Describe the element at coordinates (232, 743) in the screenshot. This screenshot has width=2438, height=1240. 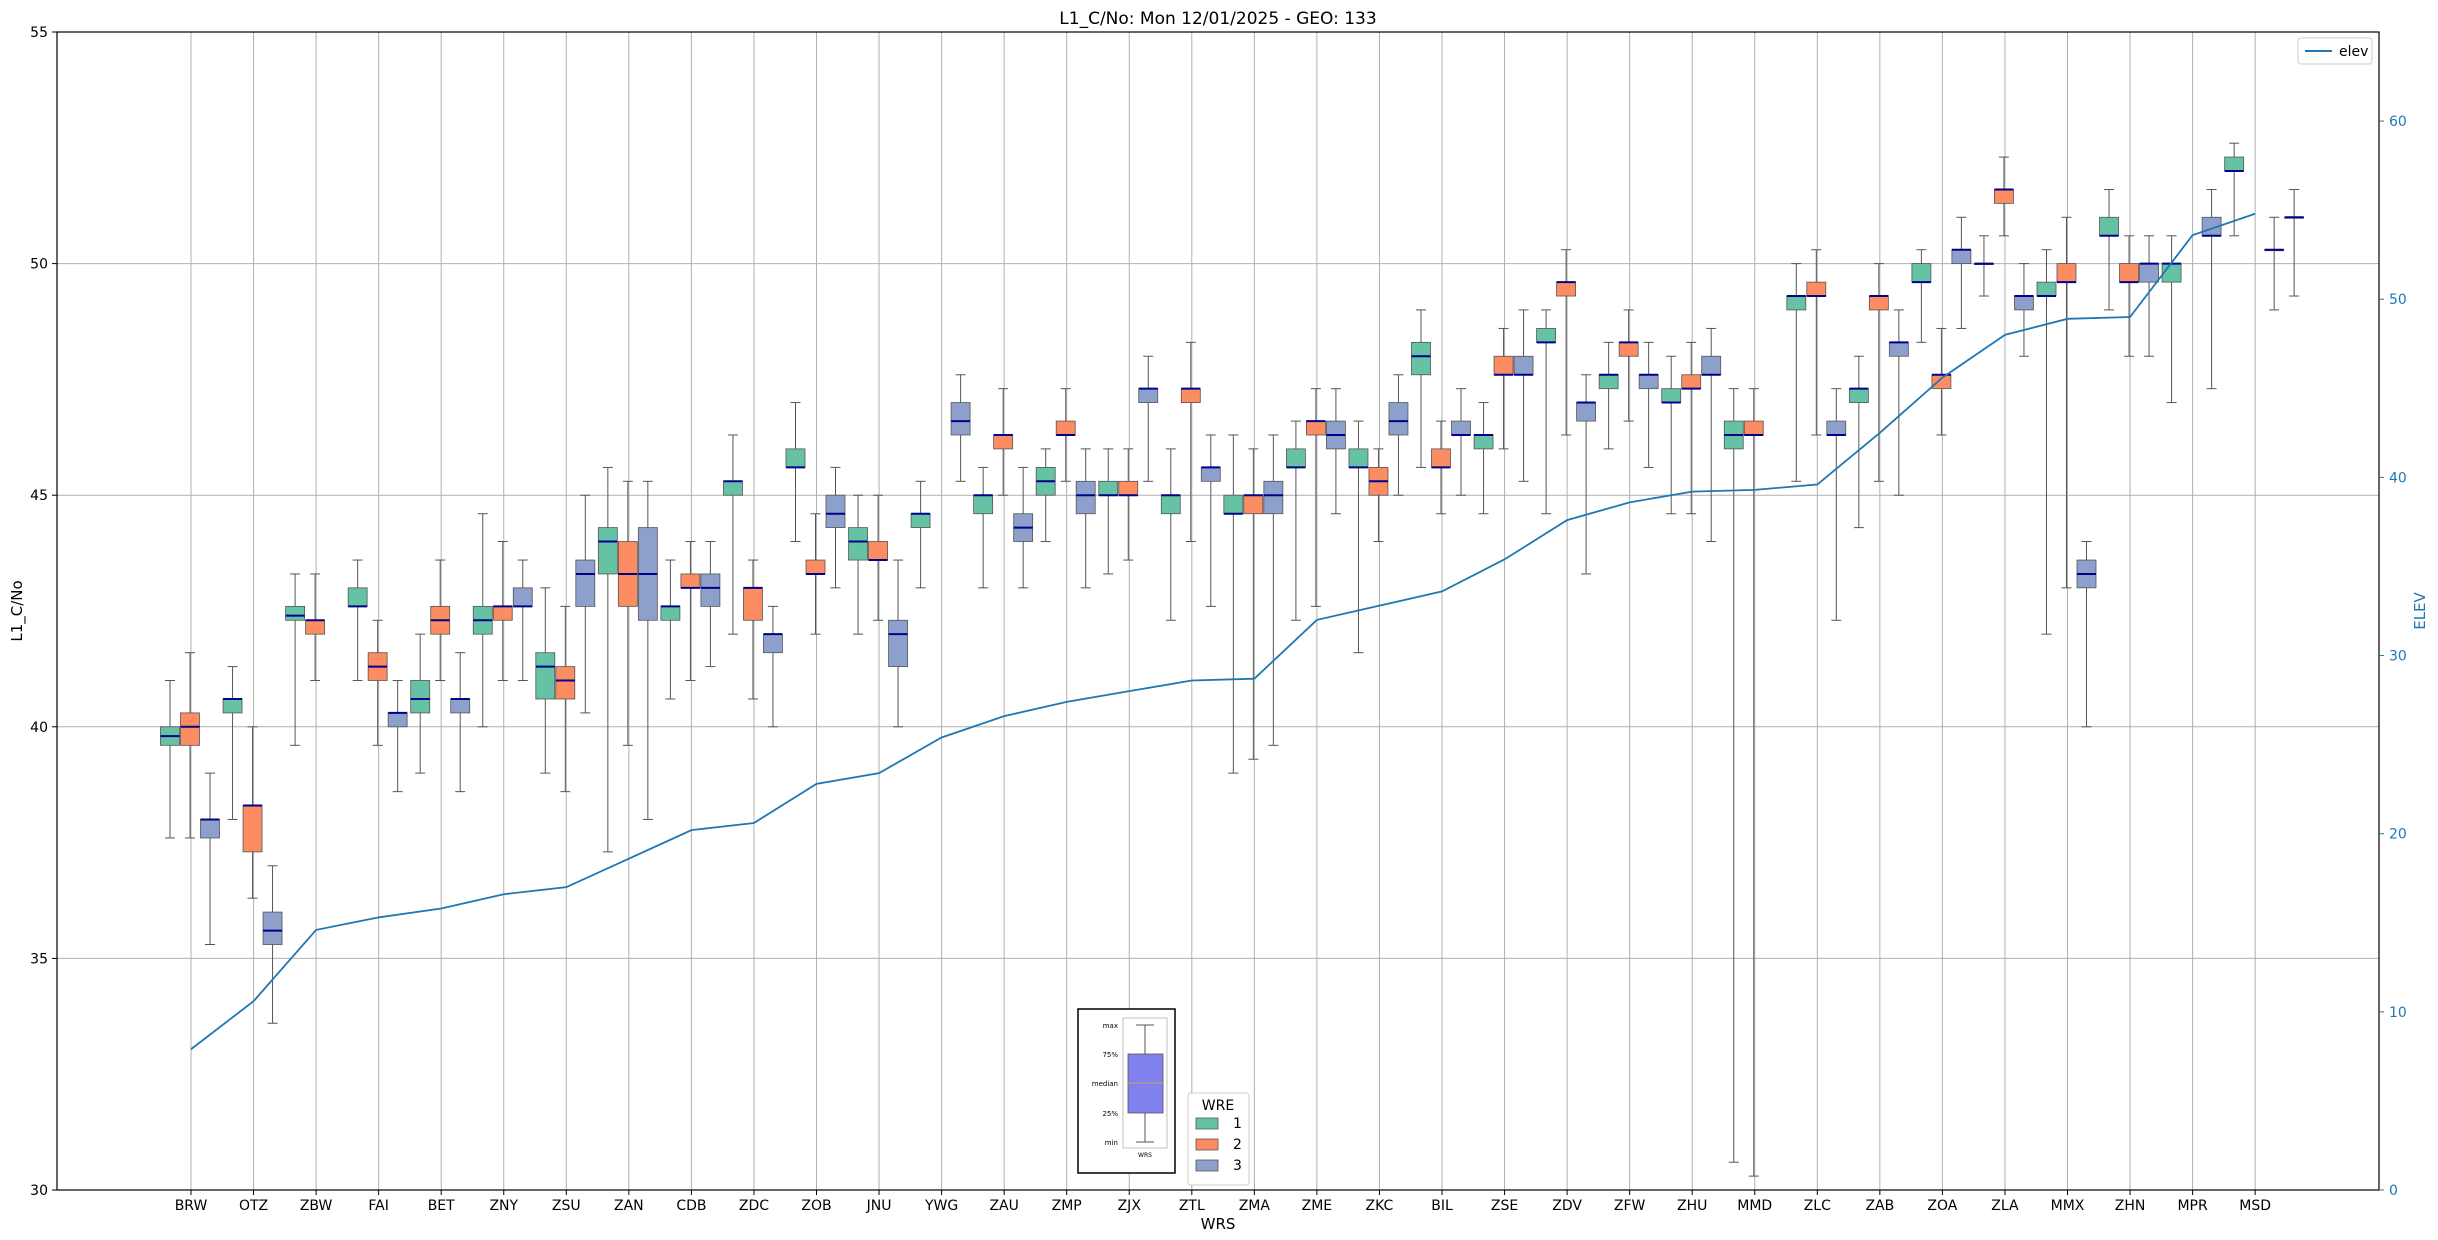
I see `box-wre-1-otz` at that location.